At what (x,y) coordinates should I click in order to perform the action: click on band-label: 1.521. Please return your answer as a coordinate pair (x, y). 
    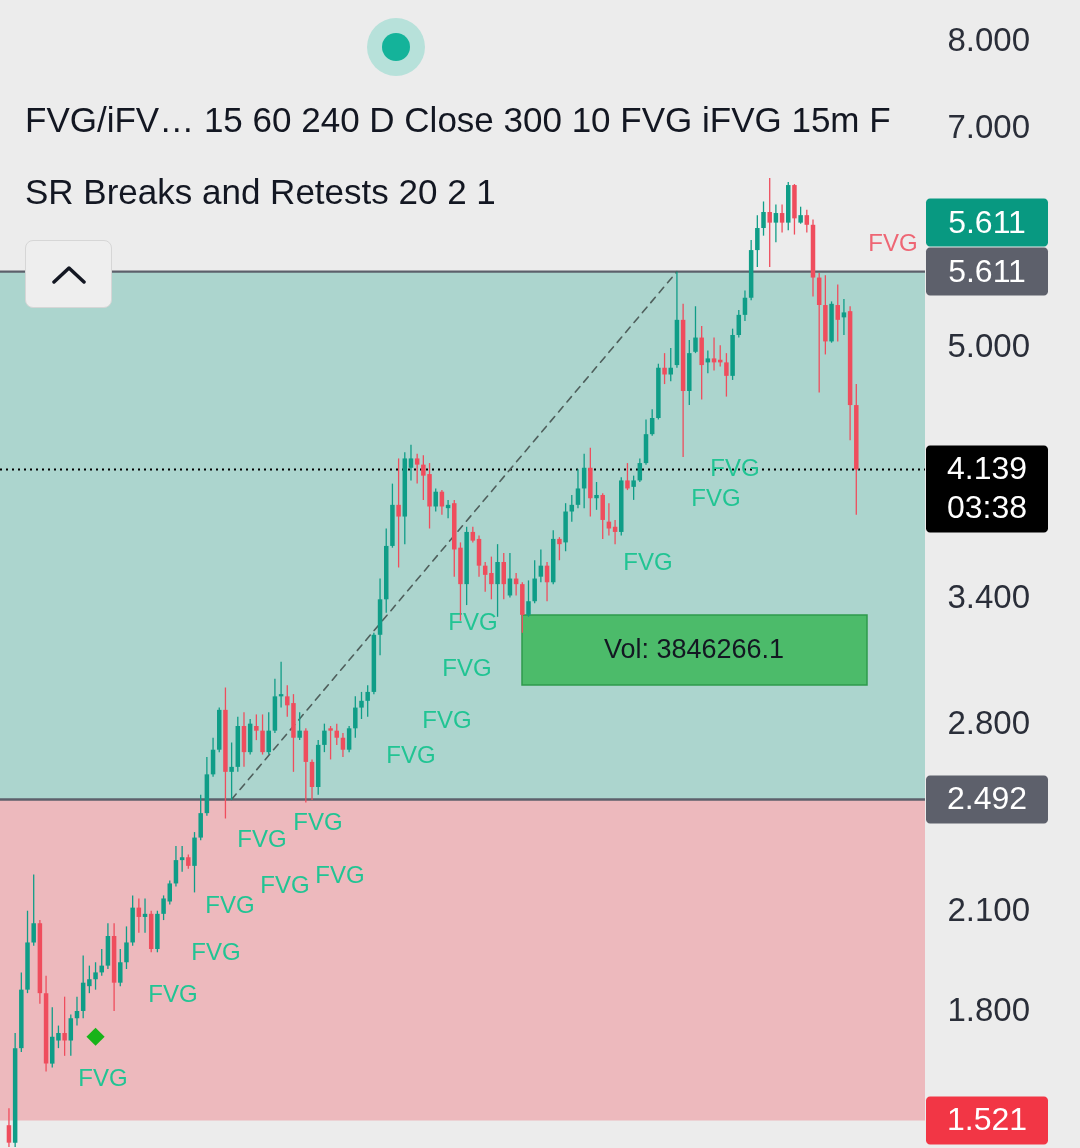
    Looking at the image, I should click on (987, 1119).